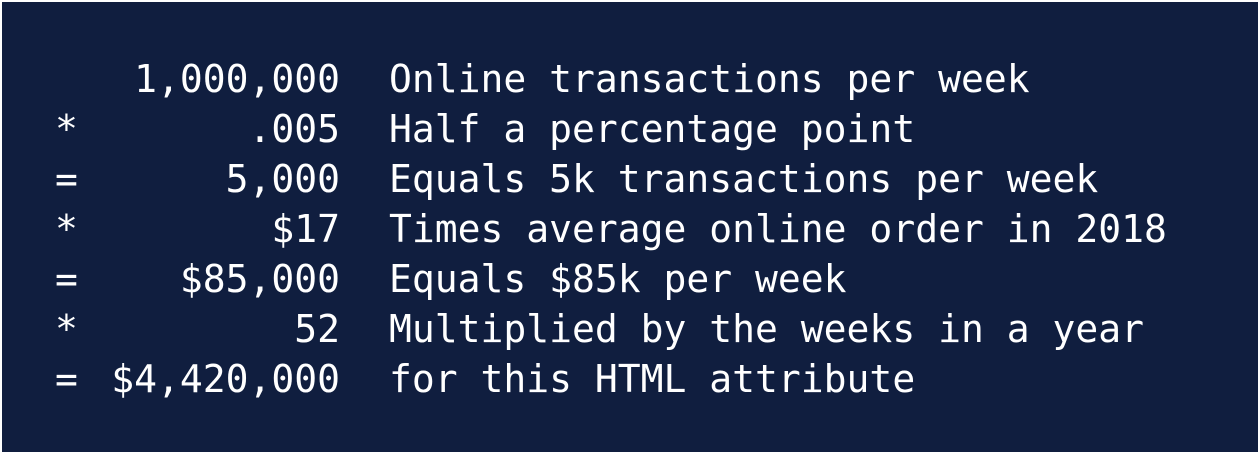 The width and height of the screenshot is (1260, 454). Describe the element at coordinates (225, 379) in the screenshot. I see `value: $4,420,000` at that location.